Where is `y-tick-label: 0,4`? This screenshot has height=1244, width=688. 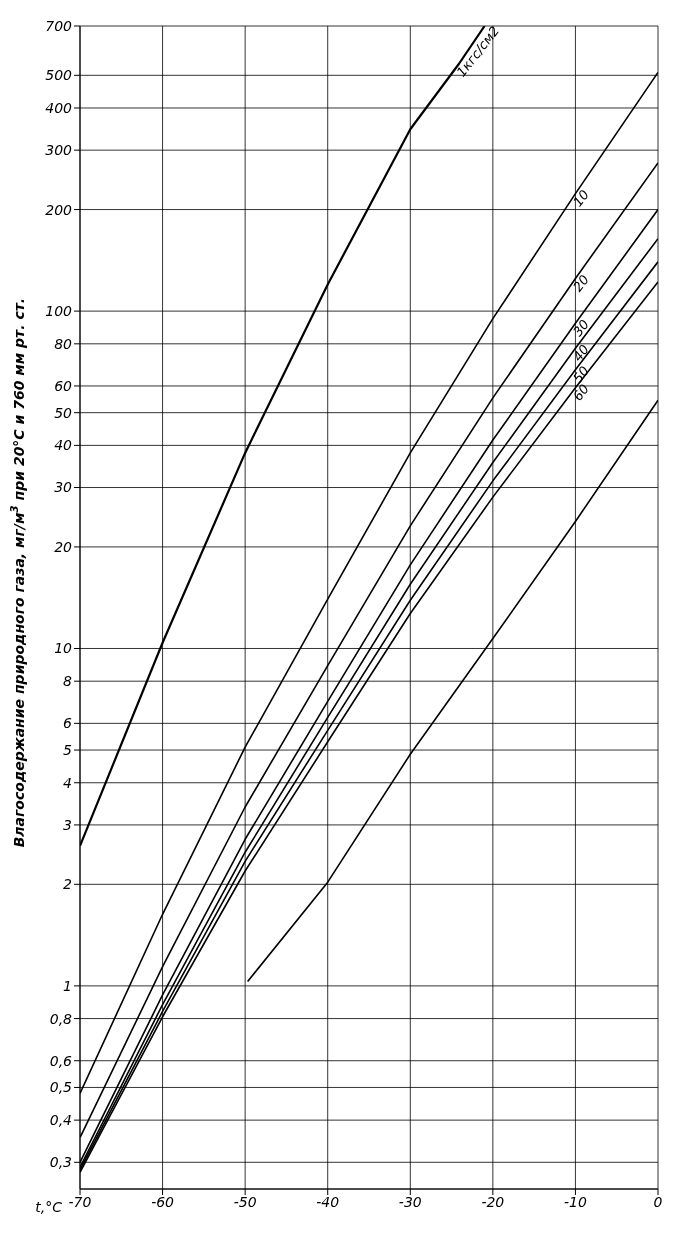 y-tick-label: 0,4 is located at coordinates (60, 1120).